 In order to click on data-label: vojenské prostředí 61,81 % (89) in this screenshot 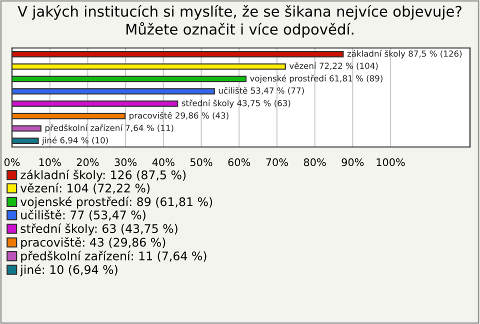, I will do `click(316, 79)`.